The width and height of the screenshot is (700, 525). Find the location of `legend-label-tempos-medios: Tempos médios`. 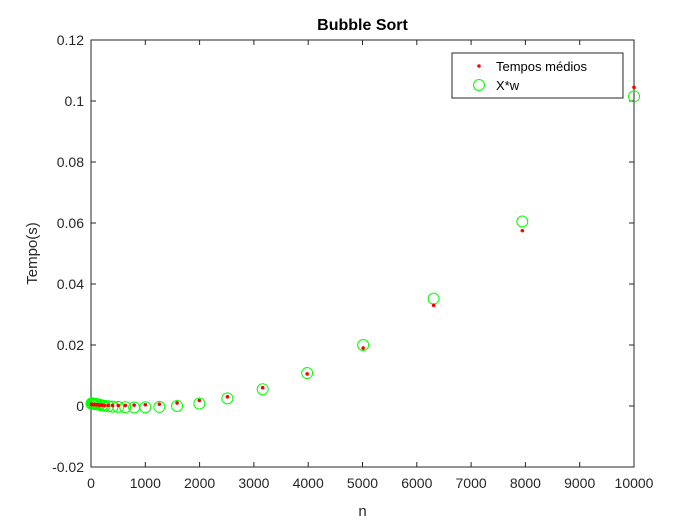

legend-label-tempos-medios: Tempos médios is located at coordinates (542, 66).